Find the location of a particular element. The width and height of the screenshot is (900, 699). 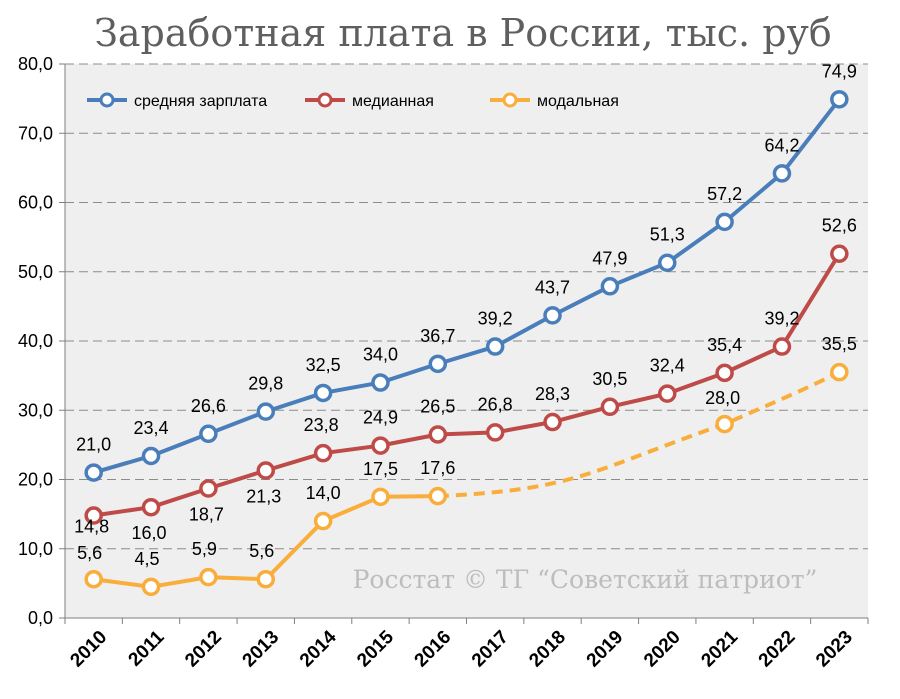

legend-label: модальная is located at coordinates (578, 101).